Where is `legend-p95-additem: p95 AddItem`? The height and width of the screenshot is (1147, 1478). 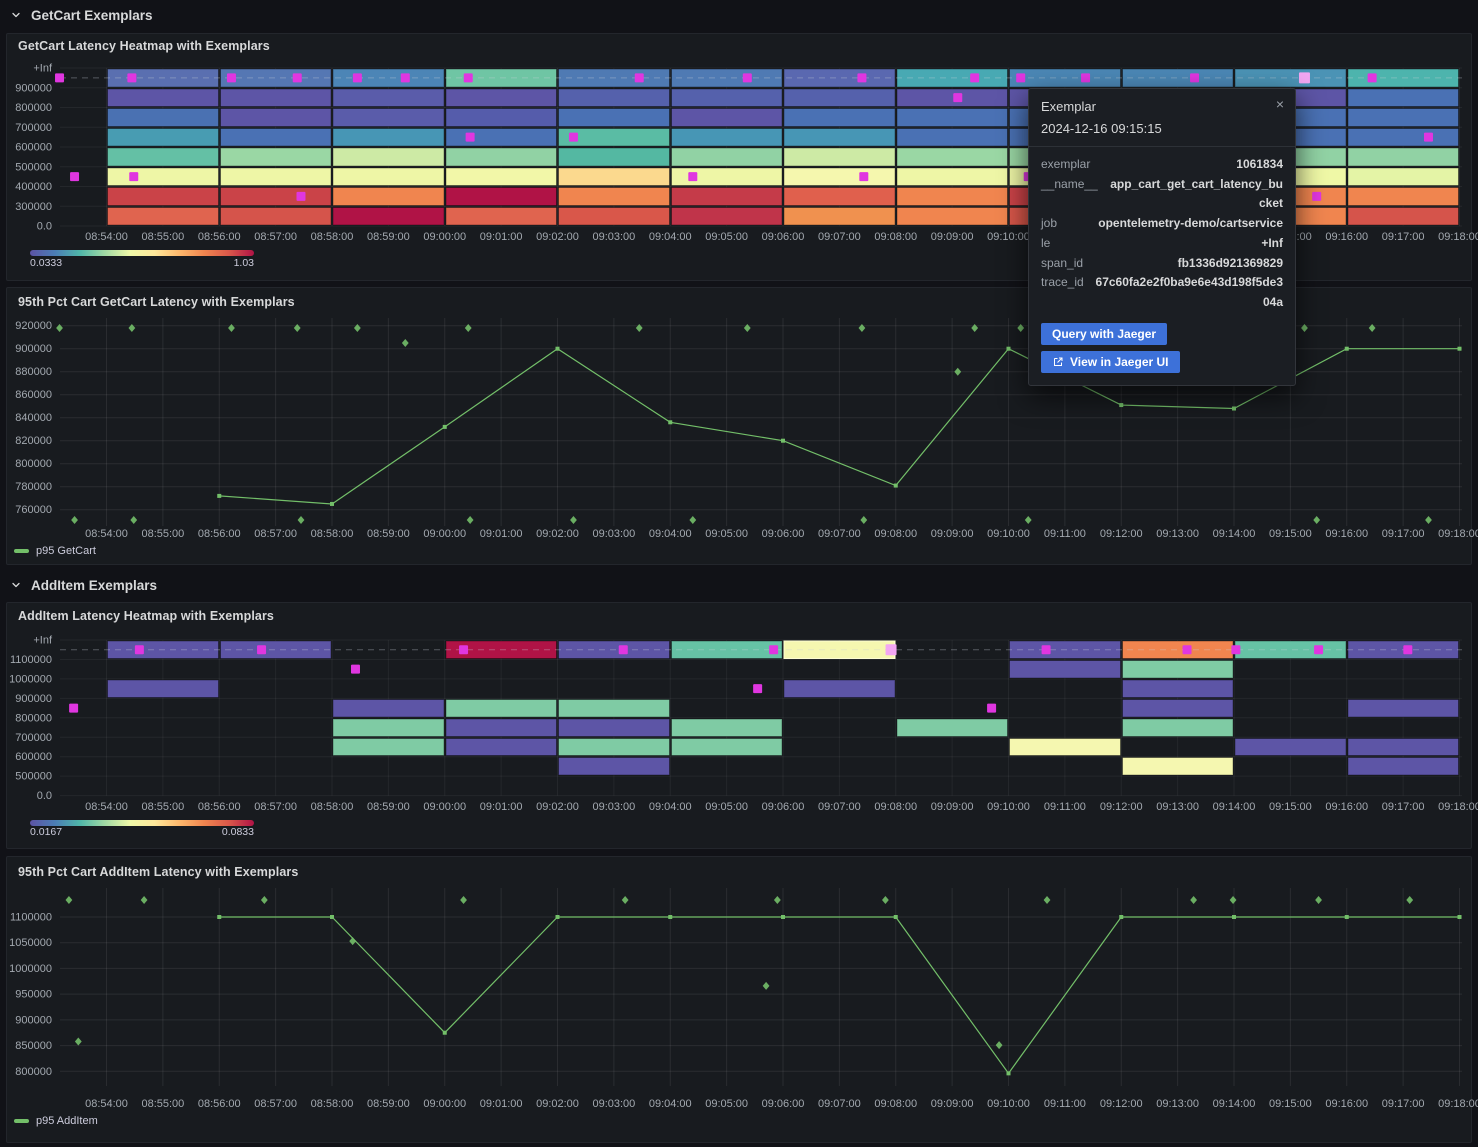 legend-p95-additem: p95 AddItem is located at coordinates (56, 1121).